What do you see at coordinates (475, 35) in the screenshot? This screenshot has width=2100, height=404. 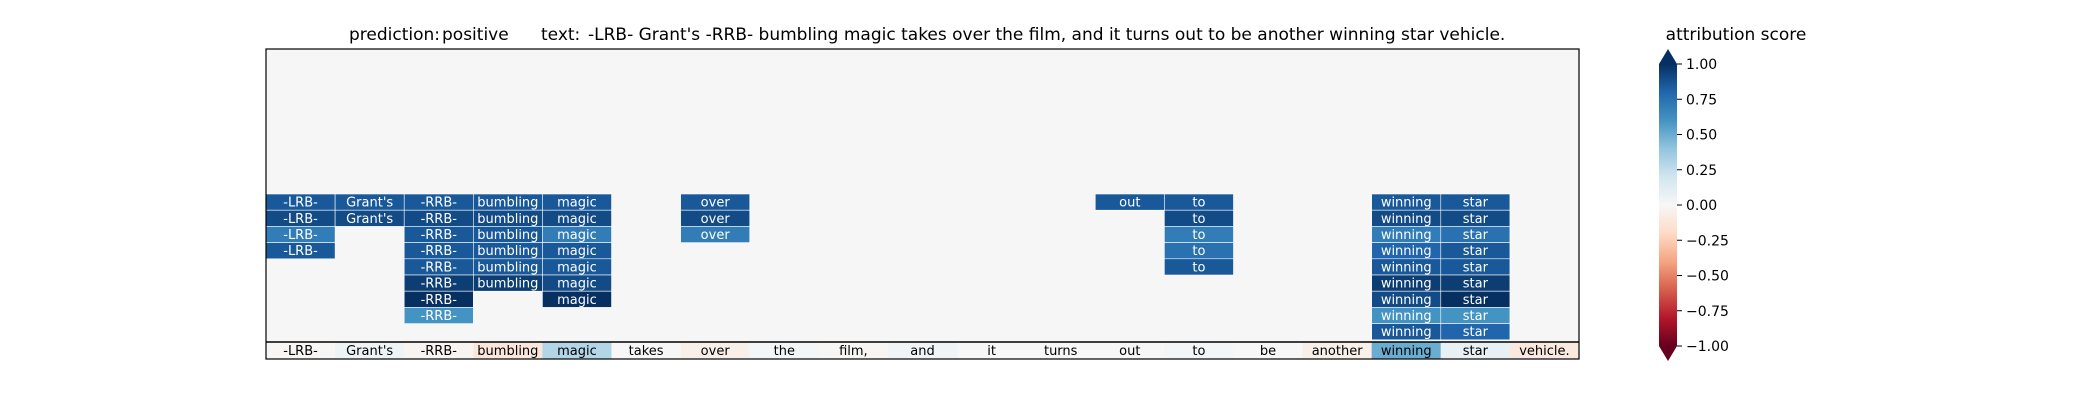 I see `title-prediction-value: positive` at bounding box center [475, 35].